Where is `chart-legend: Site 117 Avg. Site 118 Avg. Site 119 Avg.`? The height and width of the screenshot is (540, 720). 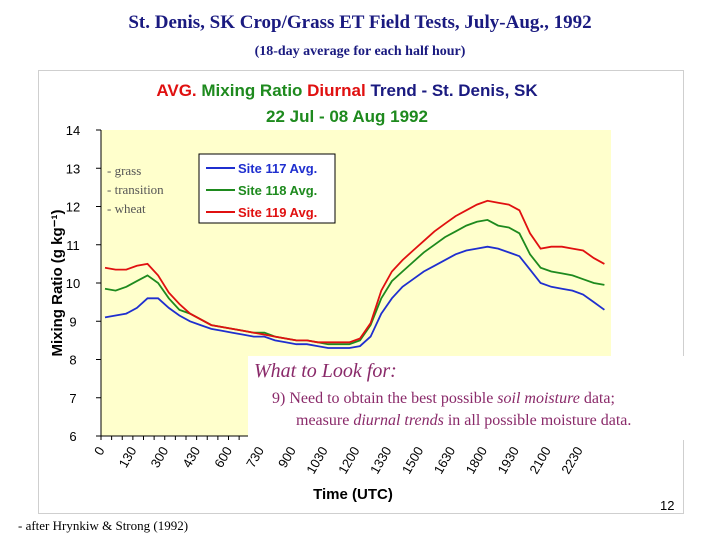 chart-legend: Site 117 Avg. Site 118 Avg. Site 119 Avg. is located at coordinates (267, 188).